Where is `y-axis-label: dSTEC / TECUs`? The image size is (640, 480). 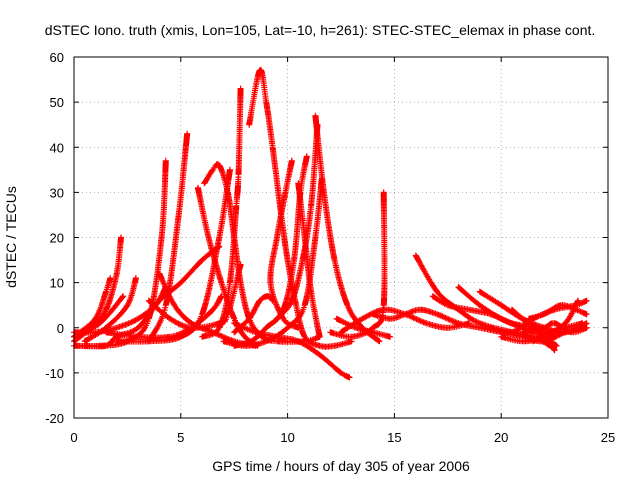
y-axis-label: dSTEC / TECUs is located at coordinates (11, 237).